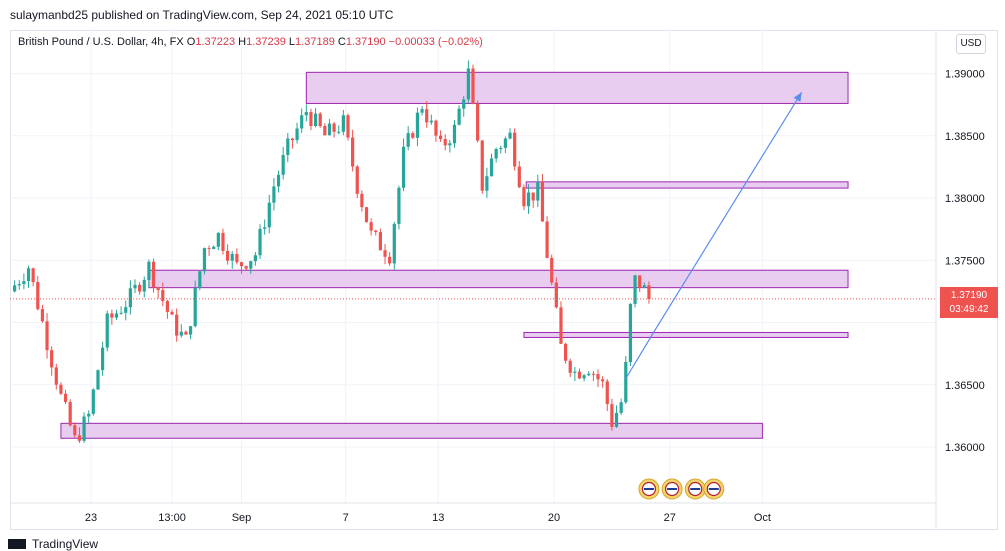 The image size is (1005, 551). What do you see at coordinates (797, 97) in the screenshot?
I see `projection-arrow-head` at bounding box center [797, 97].